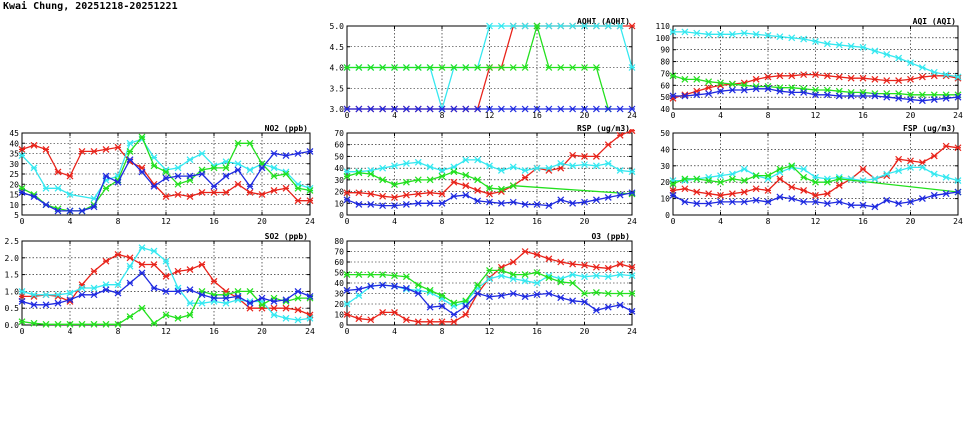 Image resolution: width=975 pixels, height=447 pixels. I want to click on page-title: Kwai Chung, 20251218-20251221, so click(90, 6).